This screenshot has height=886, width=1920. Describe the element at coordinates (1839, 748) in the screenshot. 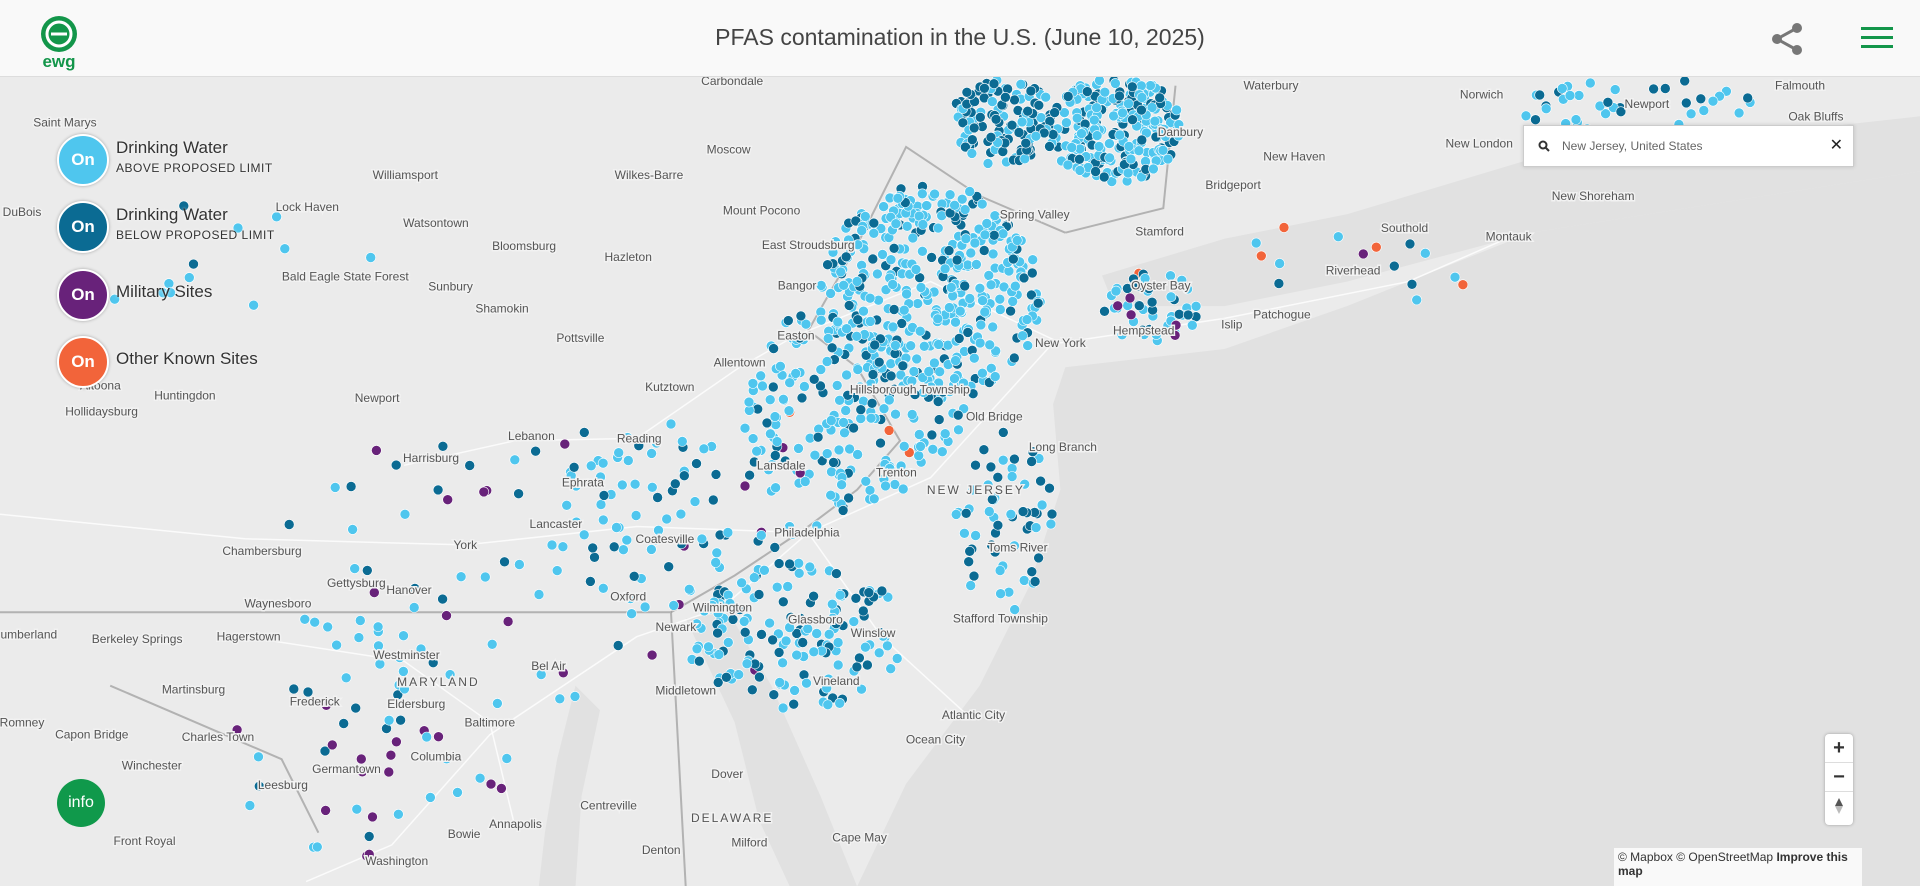

I see `zoom-in: +` at that location.